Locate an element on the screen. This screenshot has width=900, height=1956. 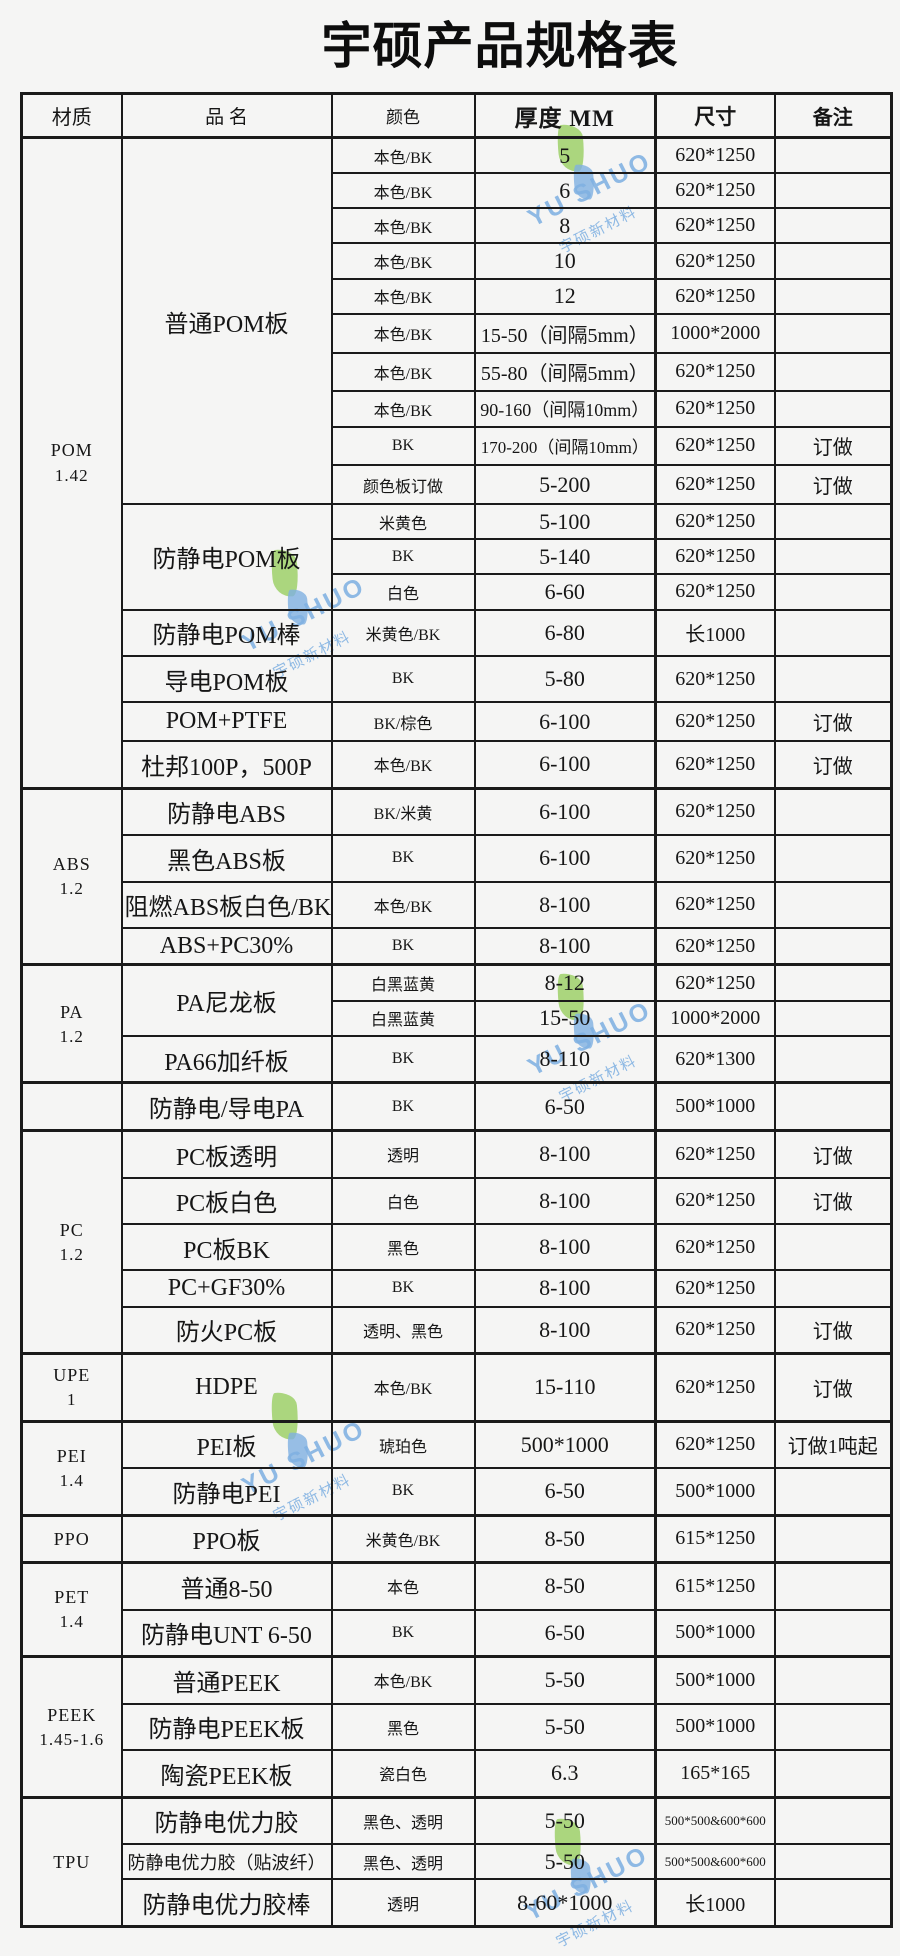
table-row: PC+GF30% BK 8-100 620*1250 is located at coordinates (457, 1288).